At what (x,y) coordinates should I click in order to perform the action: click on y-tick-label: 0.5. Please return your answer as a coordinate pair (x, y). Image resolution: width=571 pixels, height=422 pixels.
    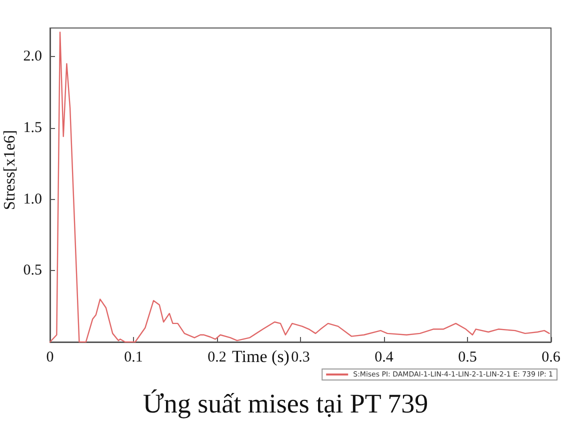
    Looking at the image, I should click on (32, 270).